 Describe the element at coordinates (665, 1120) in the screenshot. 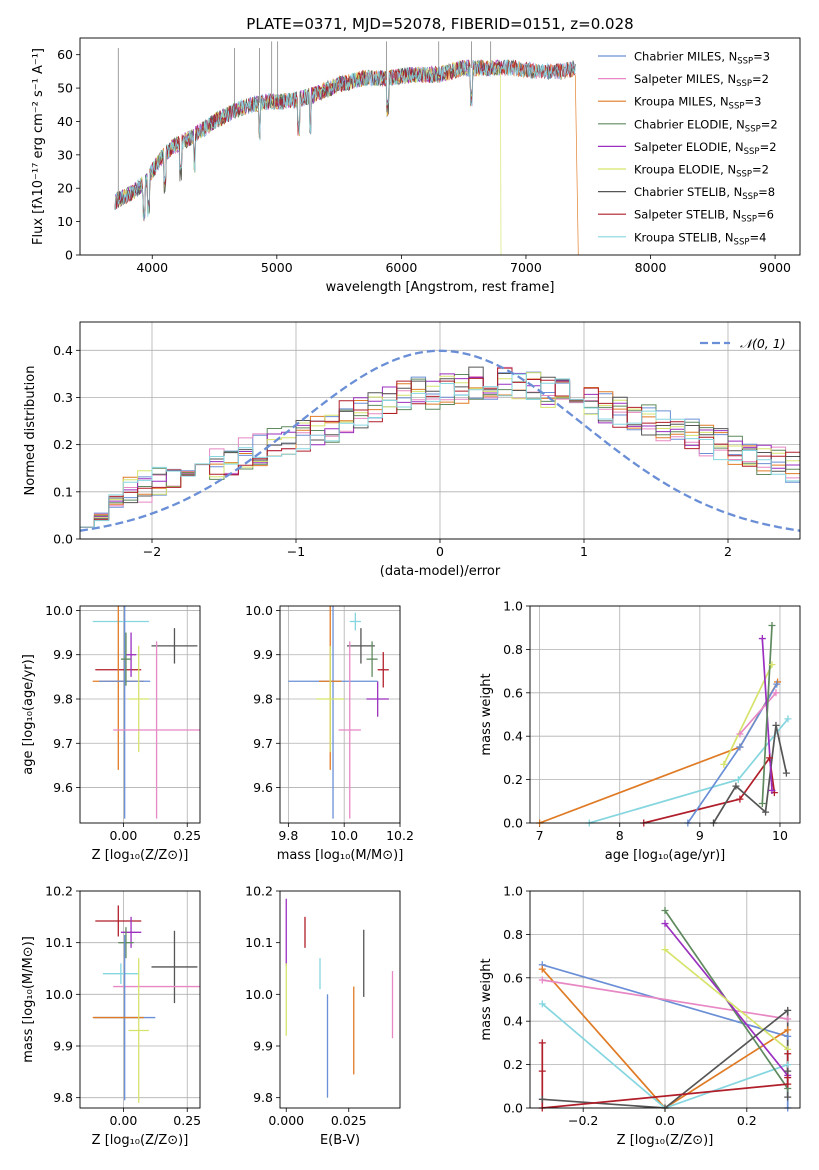

I see `x-tick-label: 0.0` at that location.